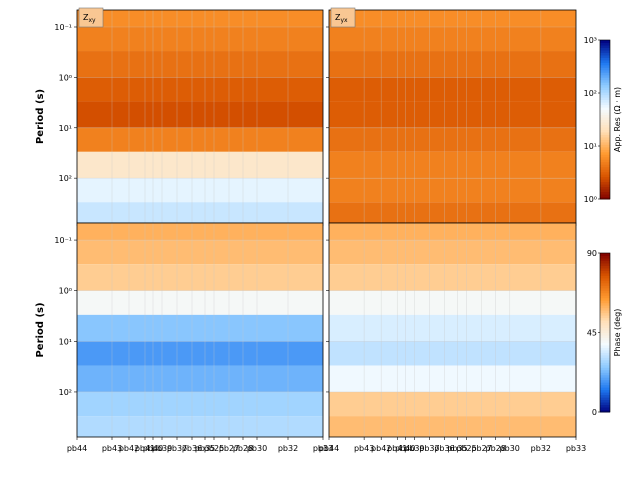 This screenshot has height=484, width=640. I want to click on x-tick-label: pb35, so click(457, 448).